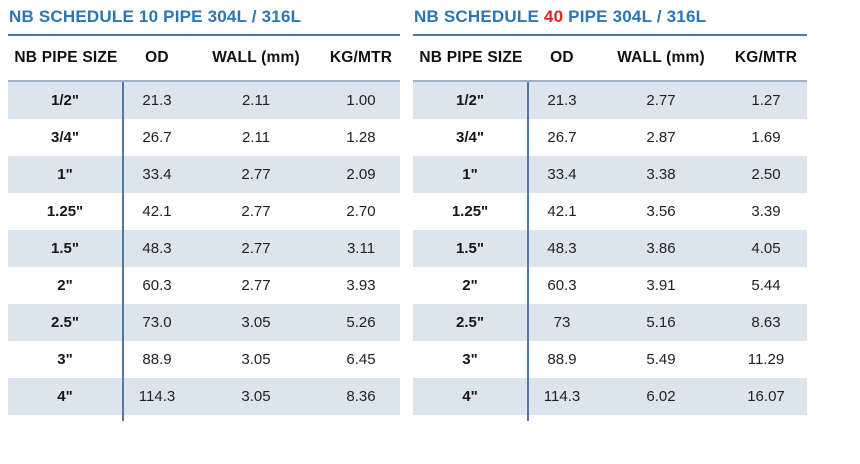 The width and height of the screenshot is (860, 464). Describe the element at coordinates (661, 285) in the screenshot. I see `cell-wall-mm: 3.91` at that location.